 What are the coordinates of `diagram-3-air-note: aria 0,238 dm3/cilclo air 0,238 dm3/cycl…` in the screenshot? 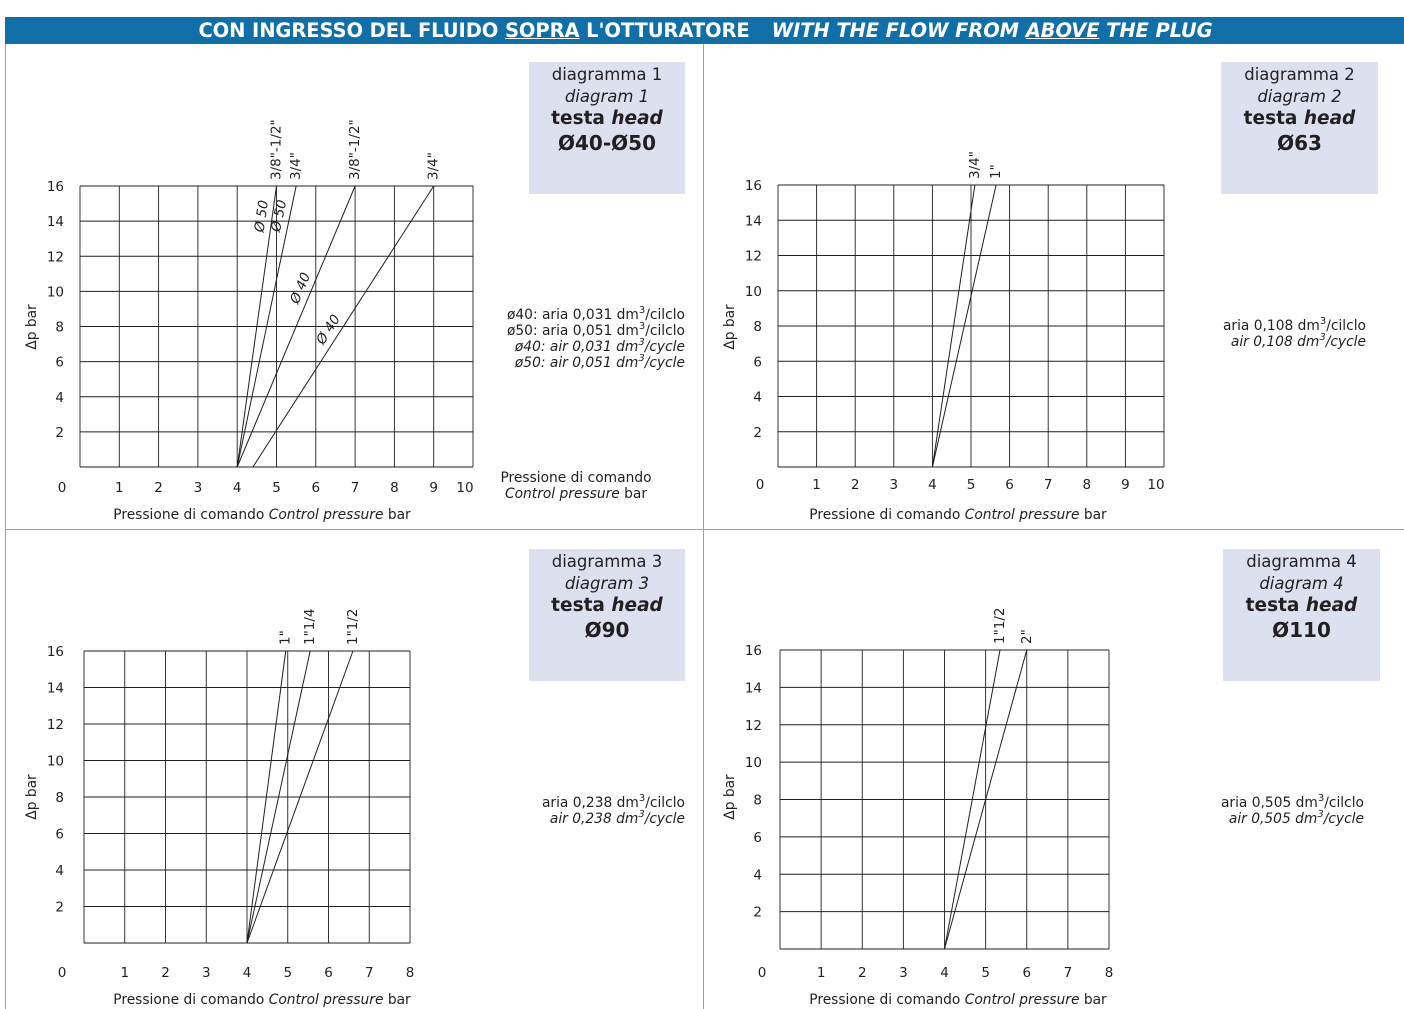 It's located at (613, 810).